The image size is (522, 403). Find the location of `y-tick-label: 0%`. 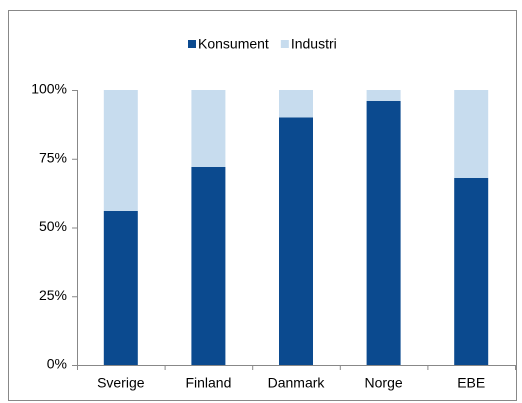

y-tick-label: 0% is located at coordinates (57, 364).